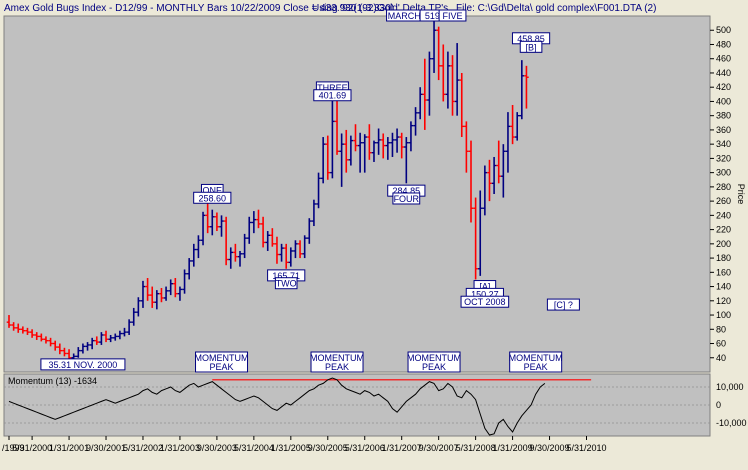 The width and height of the screenshot is (748, 470). Describe the element at coordinates (332, 88) in the screenshot. I see `annotation-label-text: THREE` at that location.